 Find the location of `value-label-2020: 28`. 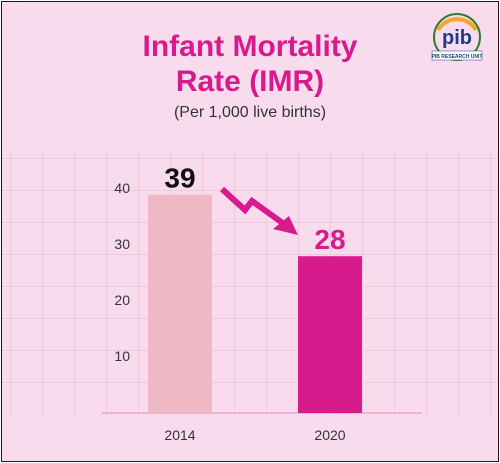

value-label-2020: 28 is located at coordinates (329, 239).